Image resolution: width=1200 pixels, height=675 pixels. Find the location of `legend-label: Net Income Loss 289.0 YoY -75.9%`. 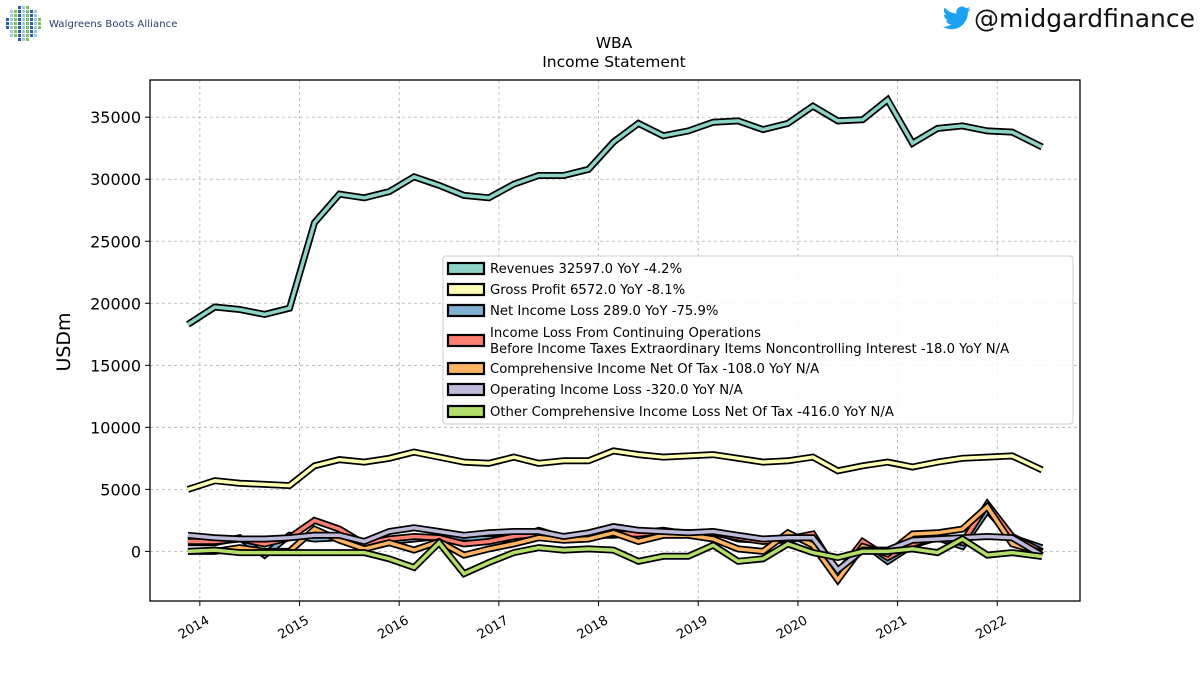

legend-label: Net Income Loss 289.0 YoY -75.9% is located at coordinates (604, 311).